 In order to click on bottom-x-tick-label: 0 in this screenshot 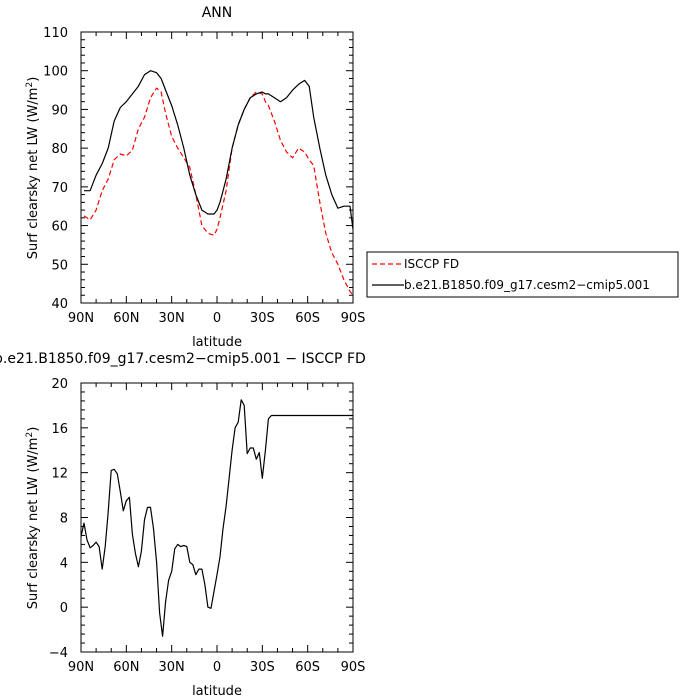, I will do `click(217, 667)`.